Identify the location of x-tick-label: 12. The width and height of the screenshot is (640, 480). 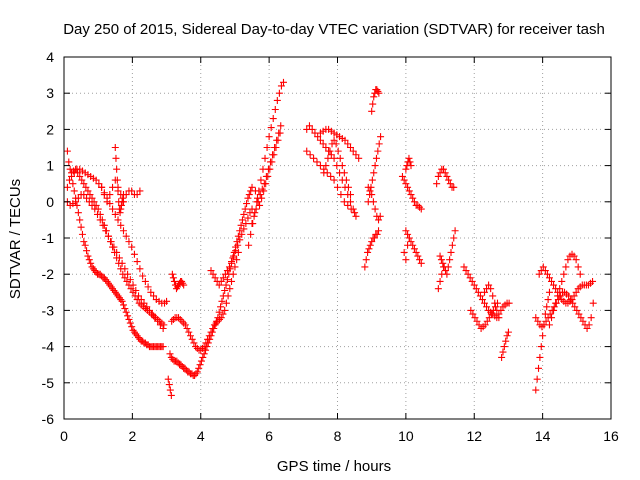
(474, 436).